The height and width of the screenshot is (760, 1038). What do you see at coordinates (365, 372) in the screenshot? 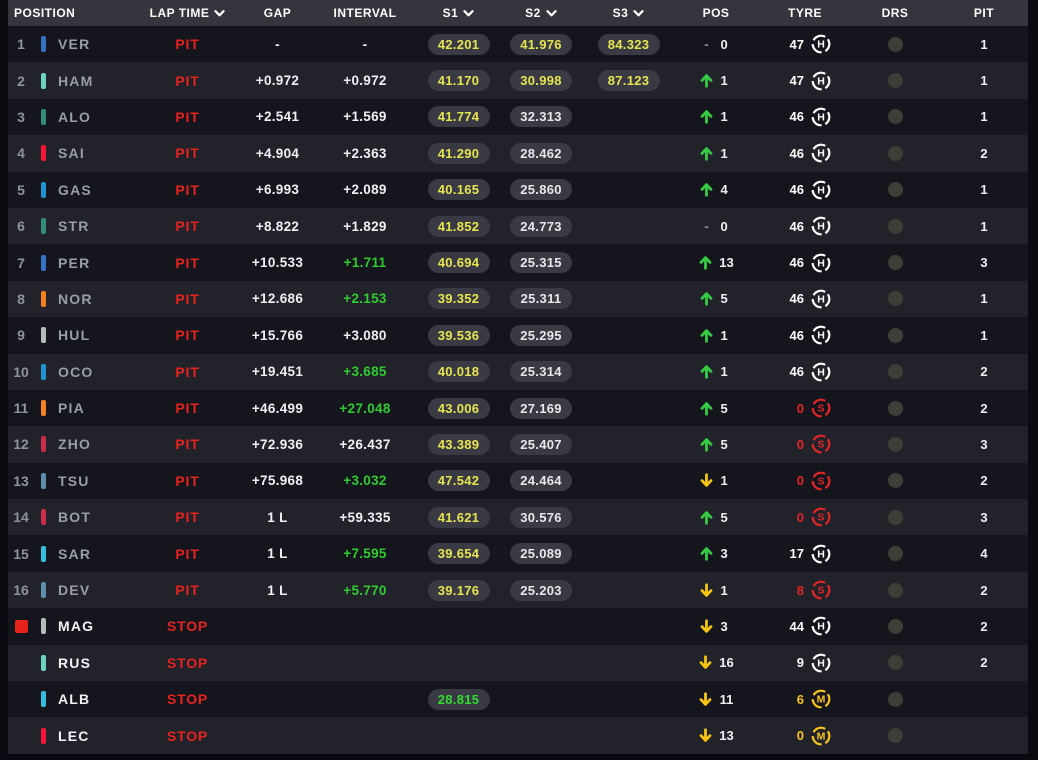
I see `interval-value: +3.685` at bounding box center [365, 372].